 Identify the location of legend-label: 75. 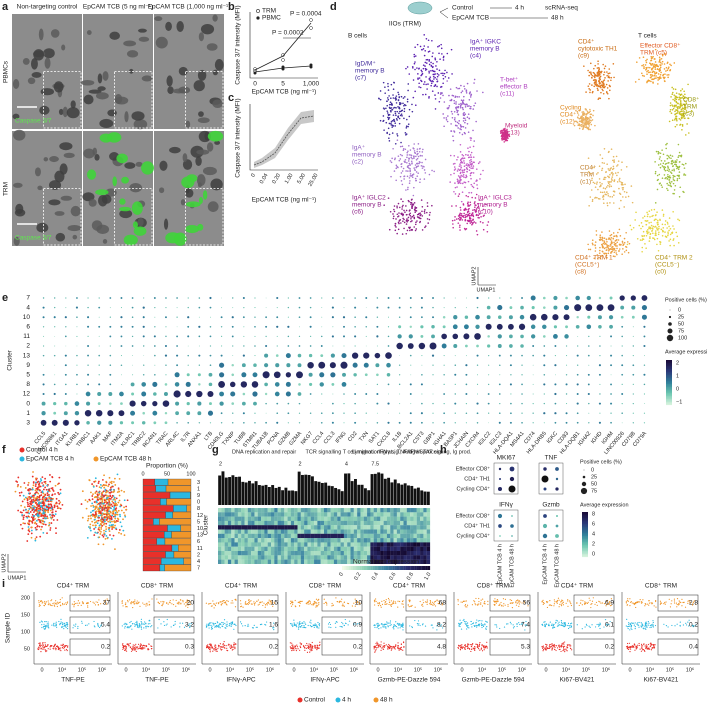
(681, 331).